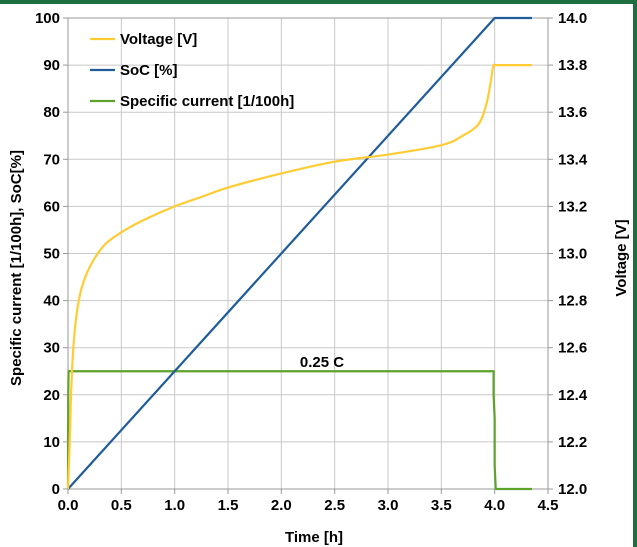 The height and width of the screenshot is (547, 637). Describe the element at coordinates (572, 112) in the screenshot. I see `y-right-tick-label: 13.6` at that location.